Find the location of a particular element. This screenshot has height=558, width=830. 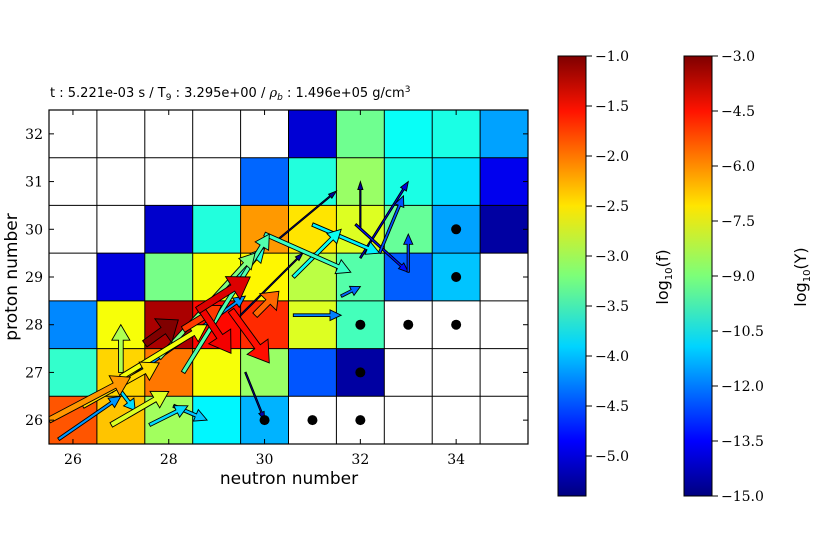

y-tick-label: 31 is located at coordinates (34, 183).